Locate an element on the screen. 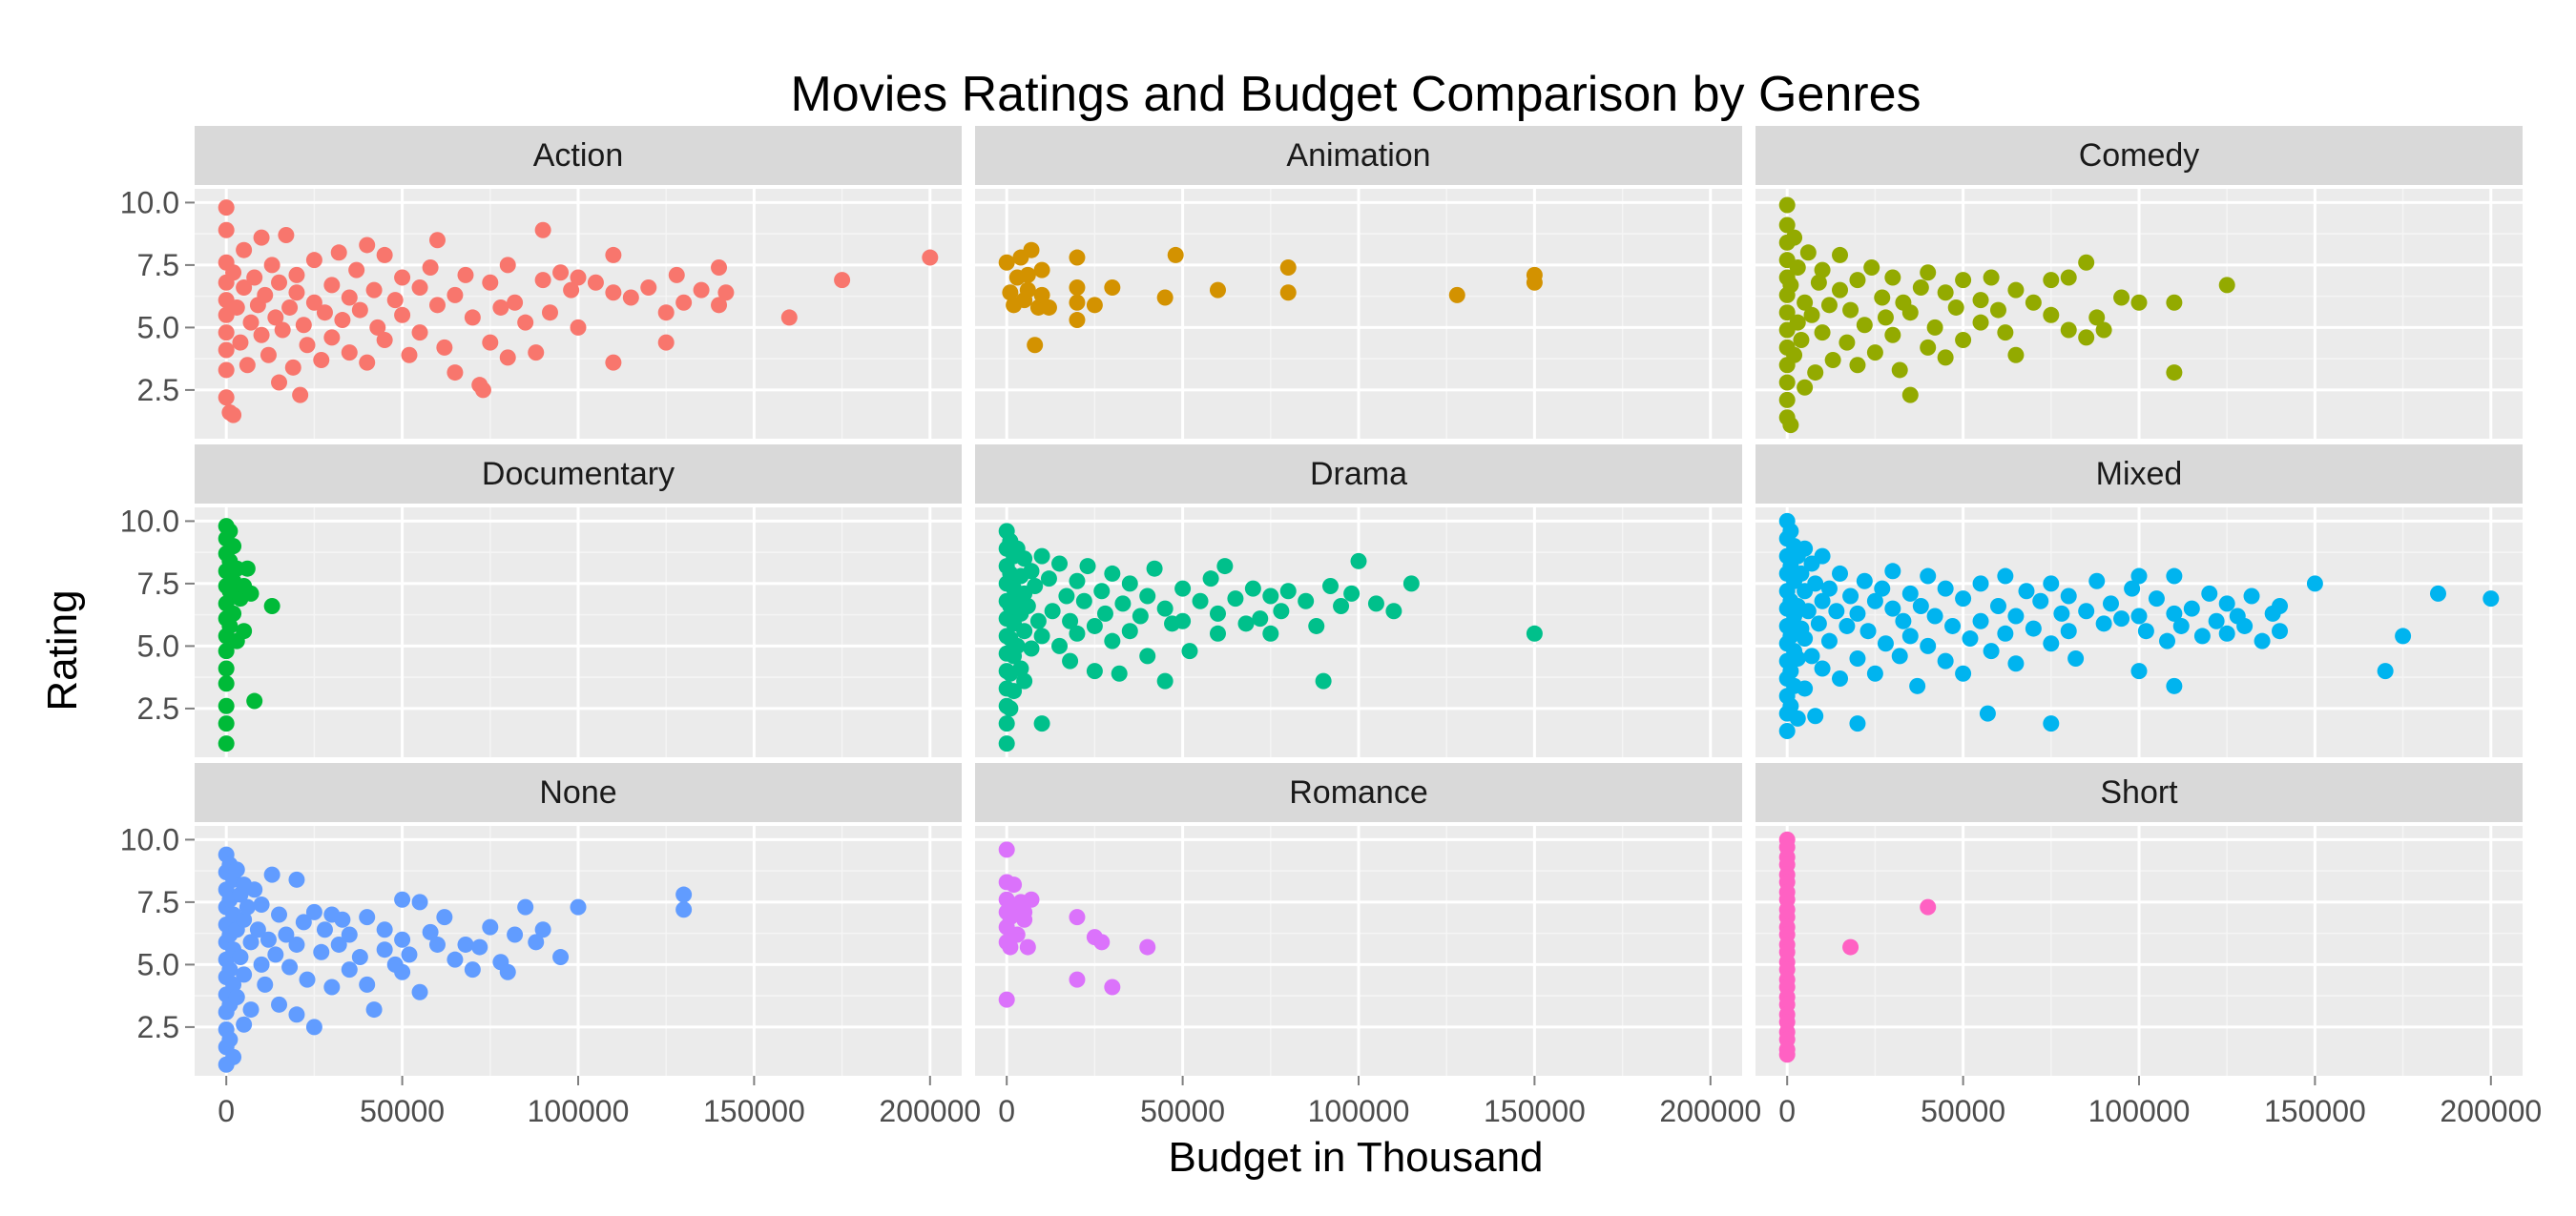 This screenshot has height=1216, width=2576. facet-panel-romance: Romance 0 50000 100000 150000 200000 is located at coordinates (1368, 945).